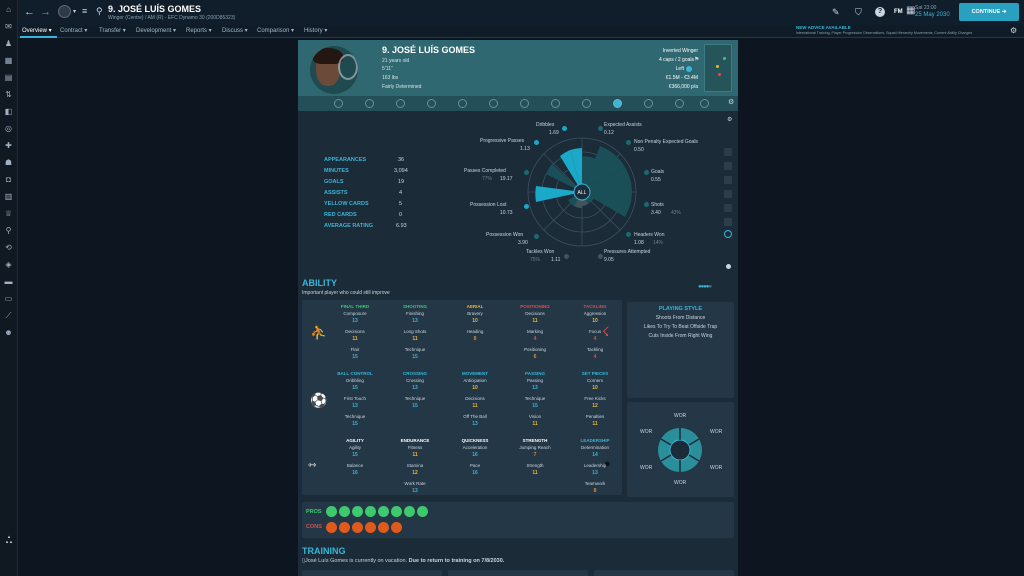 This screenshot has width=1024, height=576. Describe the element at coordinates (355, 398) in the screenshot. I see `attribute-name: First Touch` at that location.